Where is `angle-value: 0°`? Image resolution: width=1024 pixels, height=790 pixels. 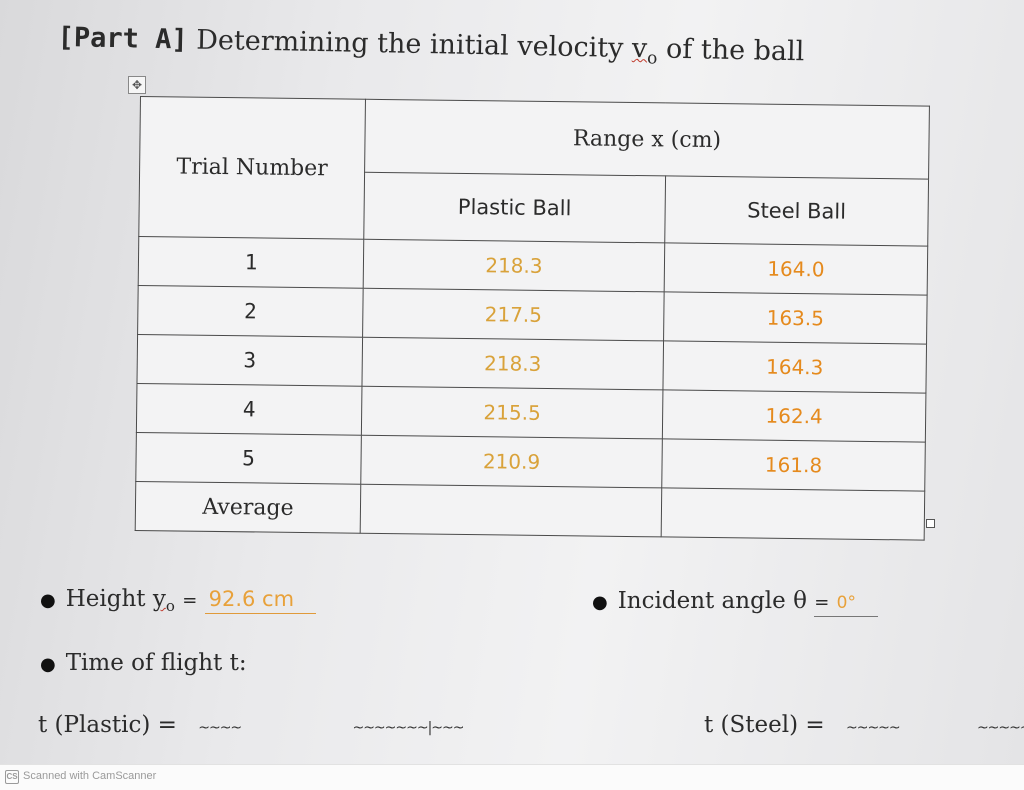
angle-value: 0° is located at coordinates (846, 603).